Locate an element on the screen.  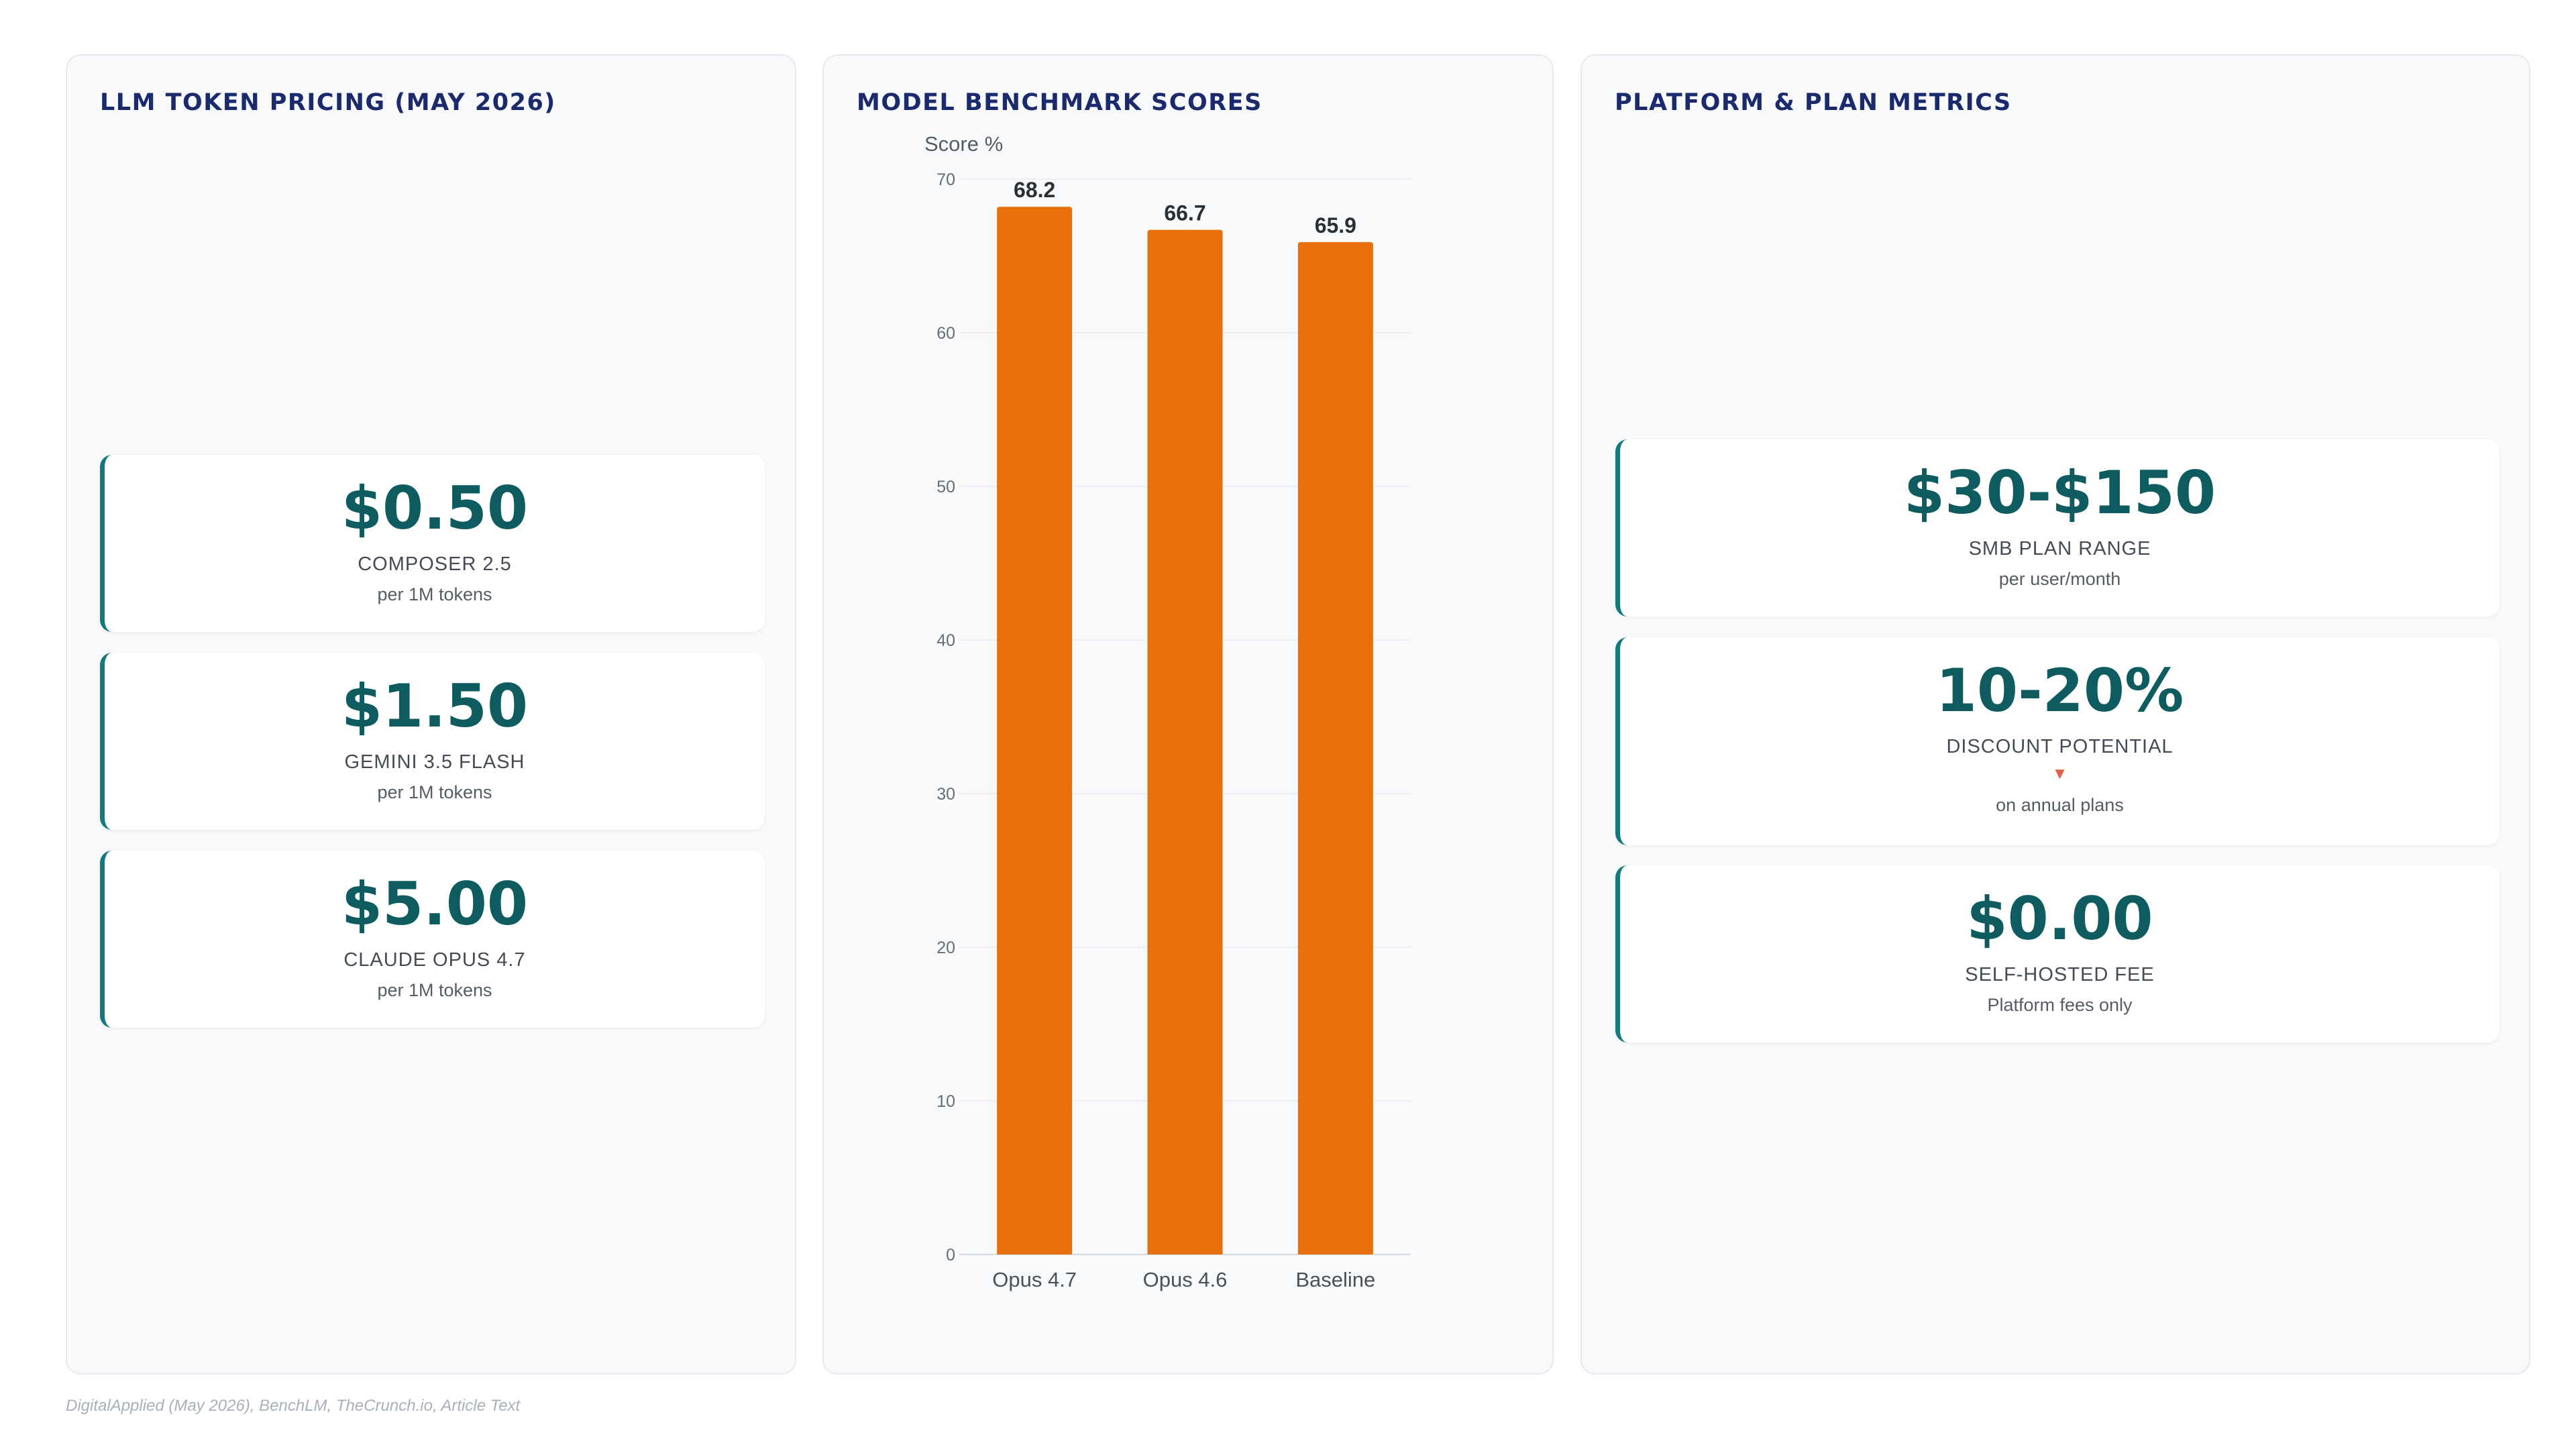
pricing-panel-title: LLM TOKEN PRICING (MAY 2026) is located at coordinates (328, 102).